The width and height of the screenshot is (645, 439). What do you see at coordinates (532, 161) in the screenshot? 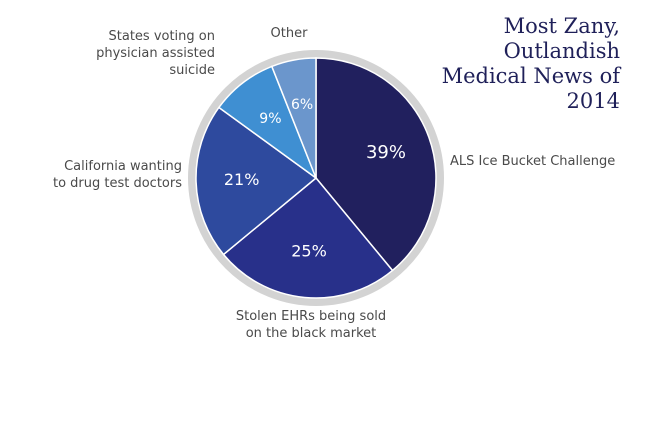
I see `slice-category-label: ALS Ice Bucket Challenge` at bounding box center [532, 161].